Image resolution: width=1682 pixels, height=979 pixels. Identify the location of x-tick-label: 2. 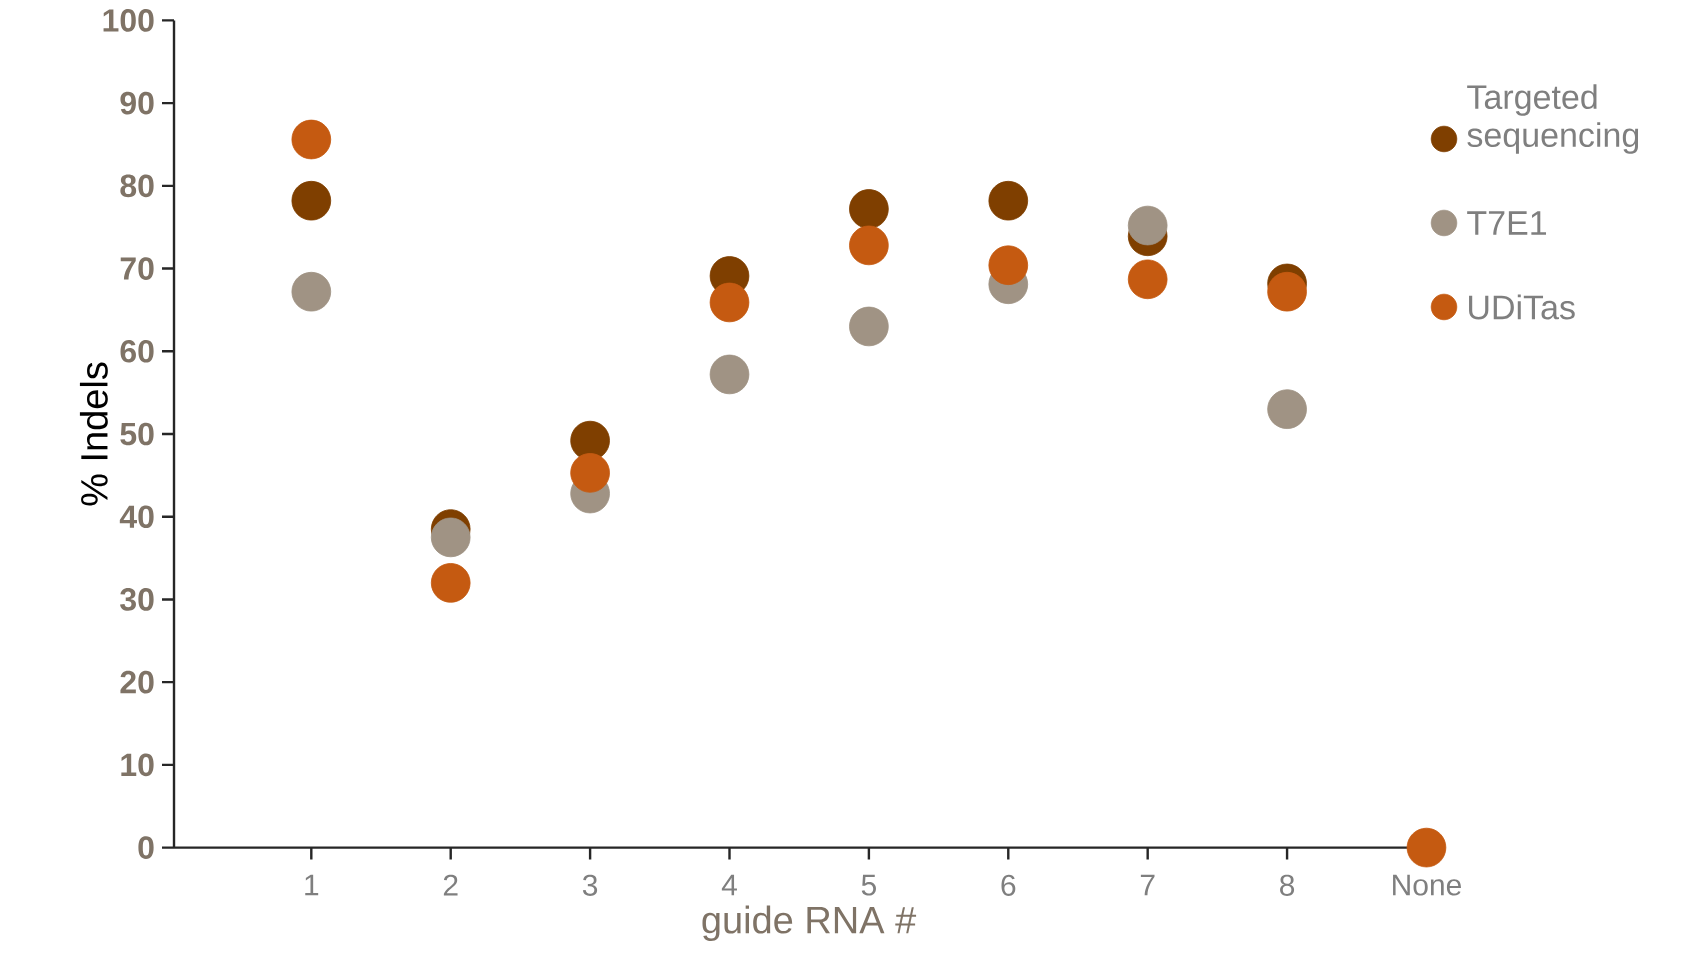
(450, 885).